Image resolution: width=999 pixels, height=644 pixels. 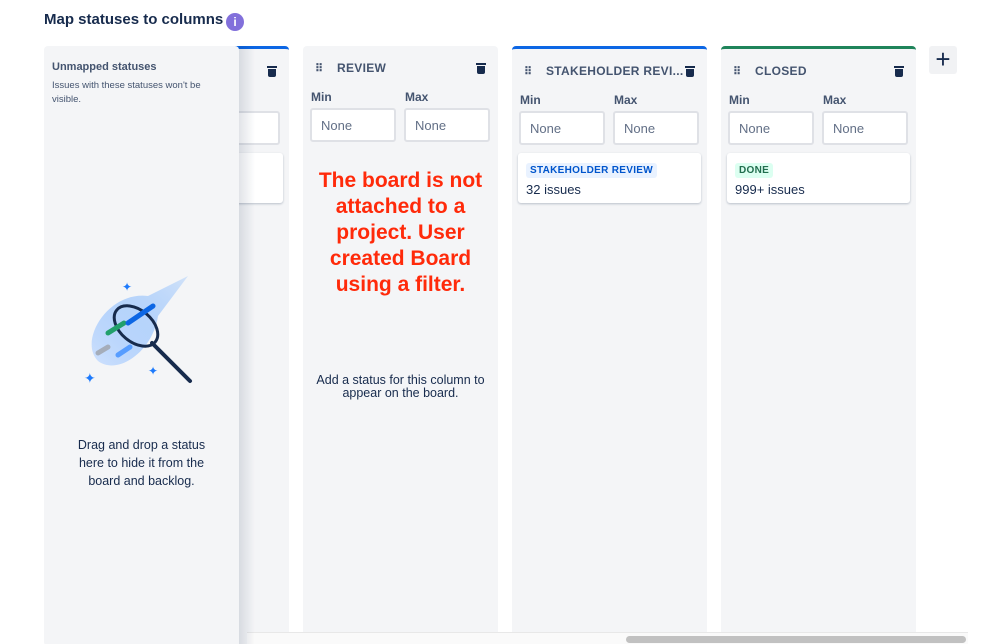 What do you see at coordinates (362, 68) in the screenshot?
I see `column-name: REVIEW` at bounding box center [362, 68].